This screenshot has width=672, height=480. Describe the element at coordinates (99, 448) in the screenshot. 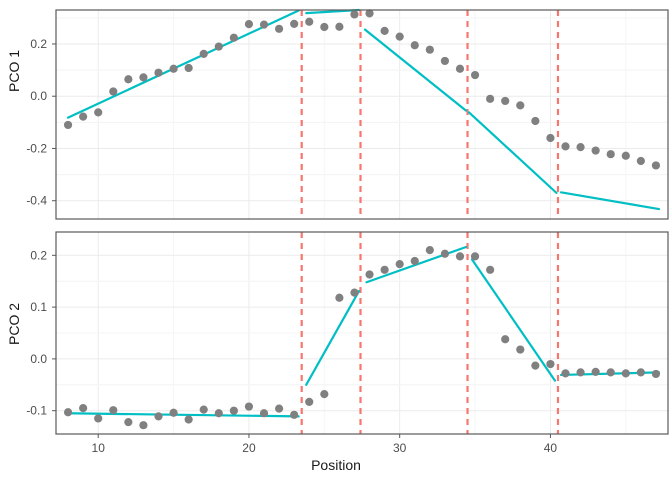

I see `x-tick-label: 10` at that location.